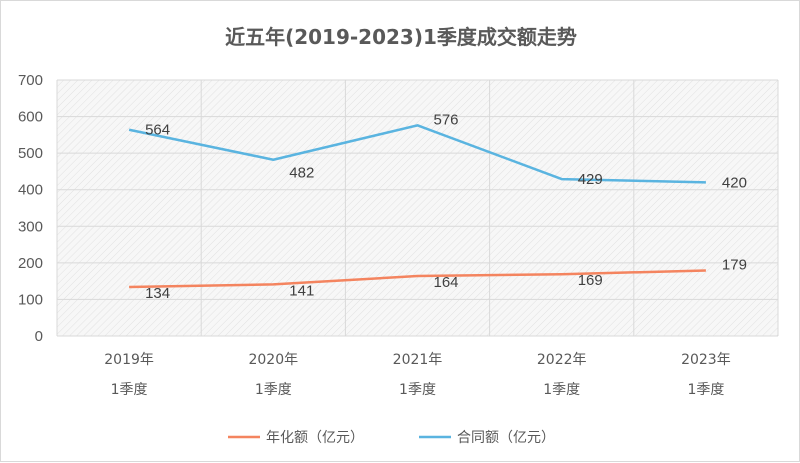  What do you see at coordinates (562, 375) in the screenshot?
I see `x-tick-label: 2022年 1季度` at bounding box center [562, 375].